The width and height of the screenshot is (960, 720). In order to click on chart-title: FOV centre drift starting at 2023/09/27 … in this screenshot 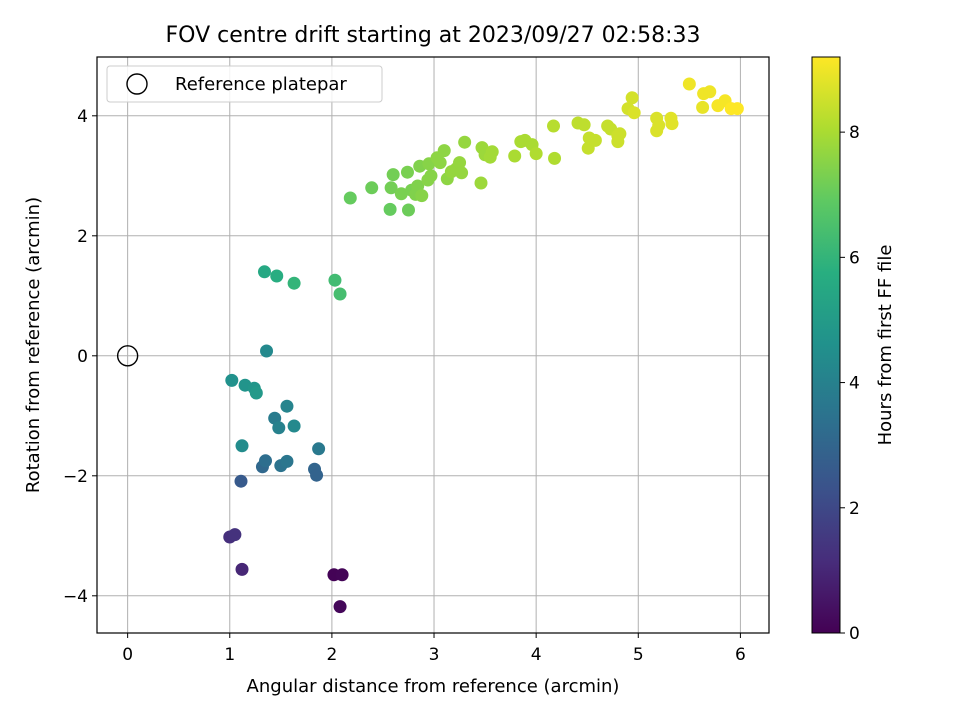, I will do `click(433, 35)`.